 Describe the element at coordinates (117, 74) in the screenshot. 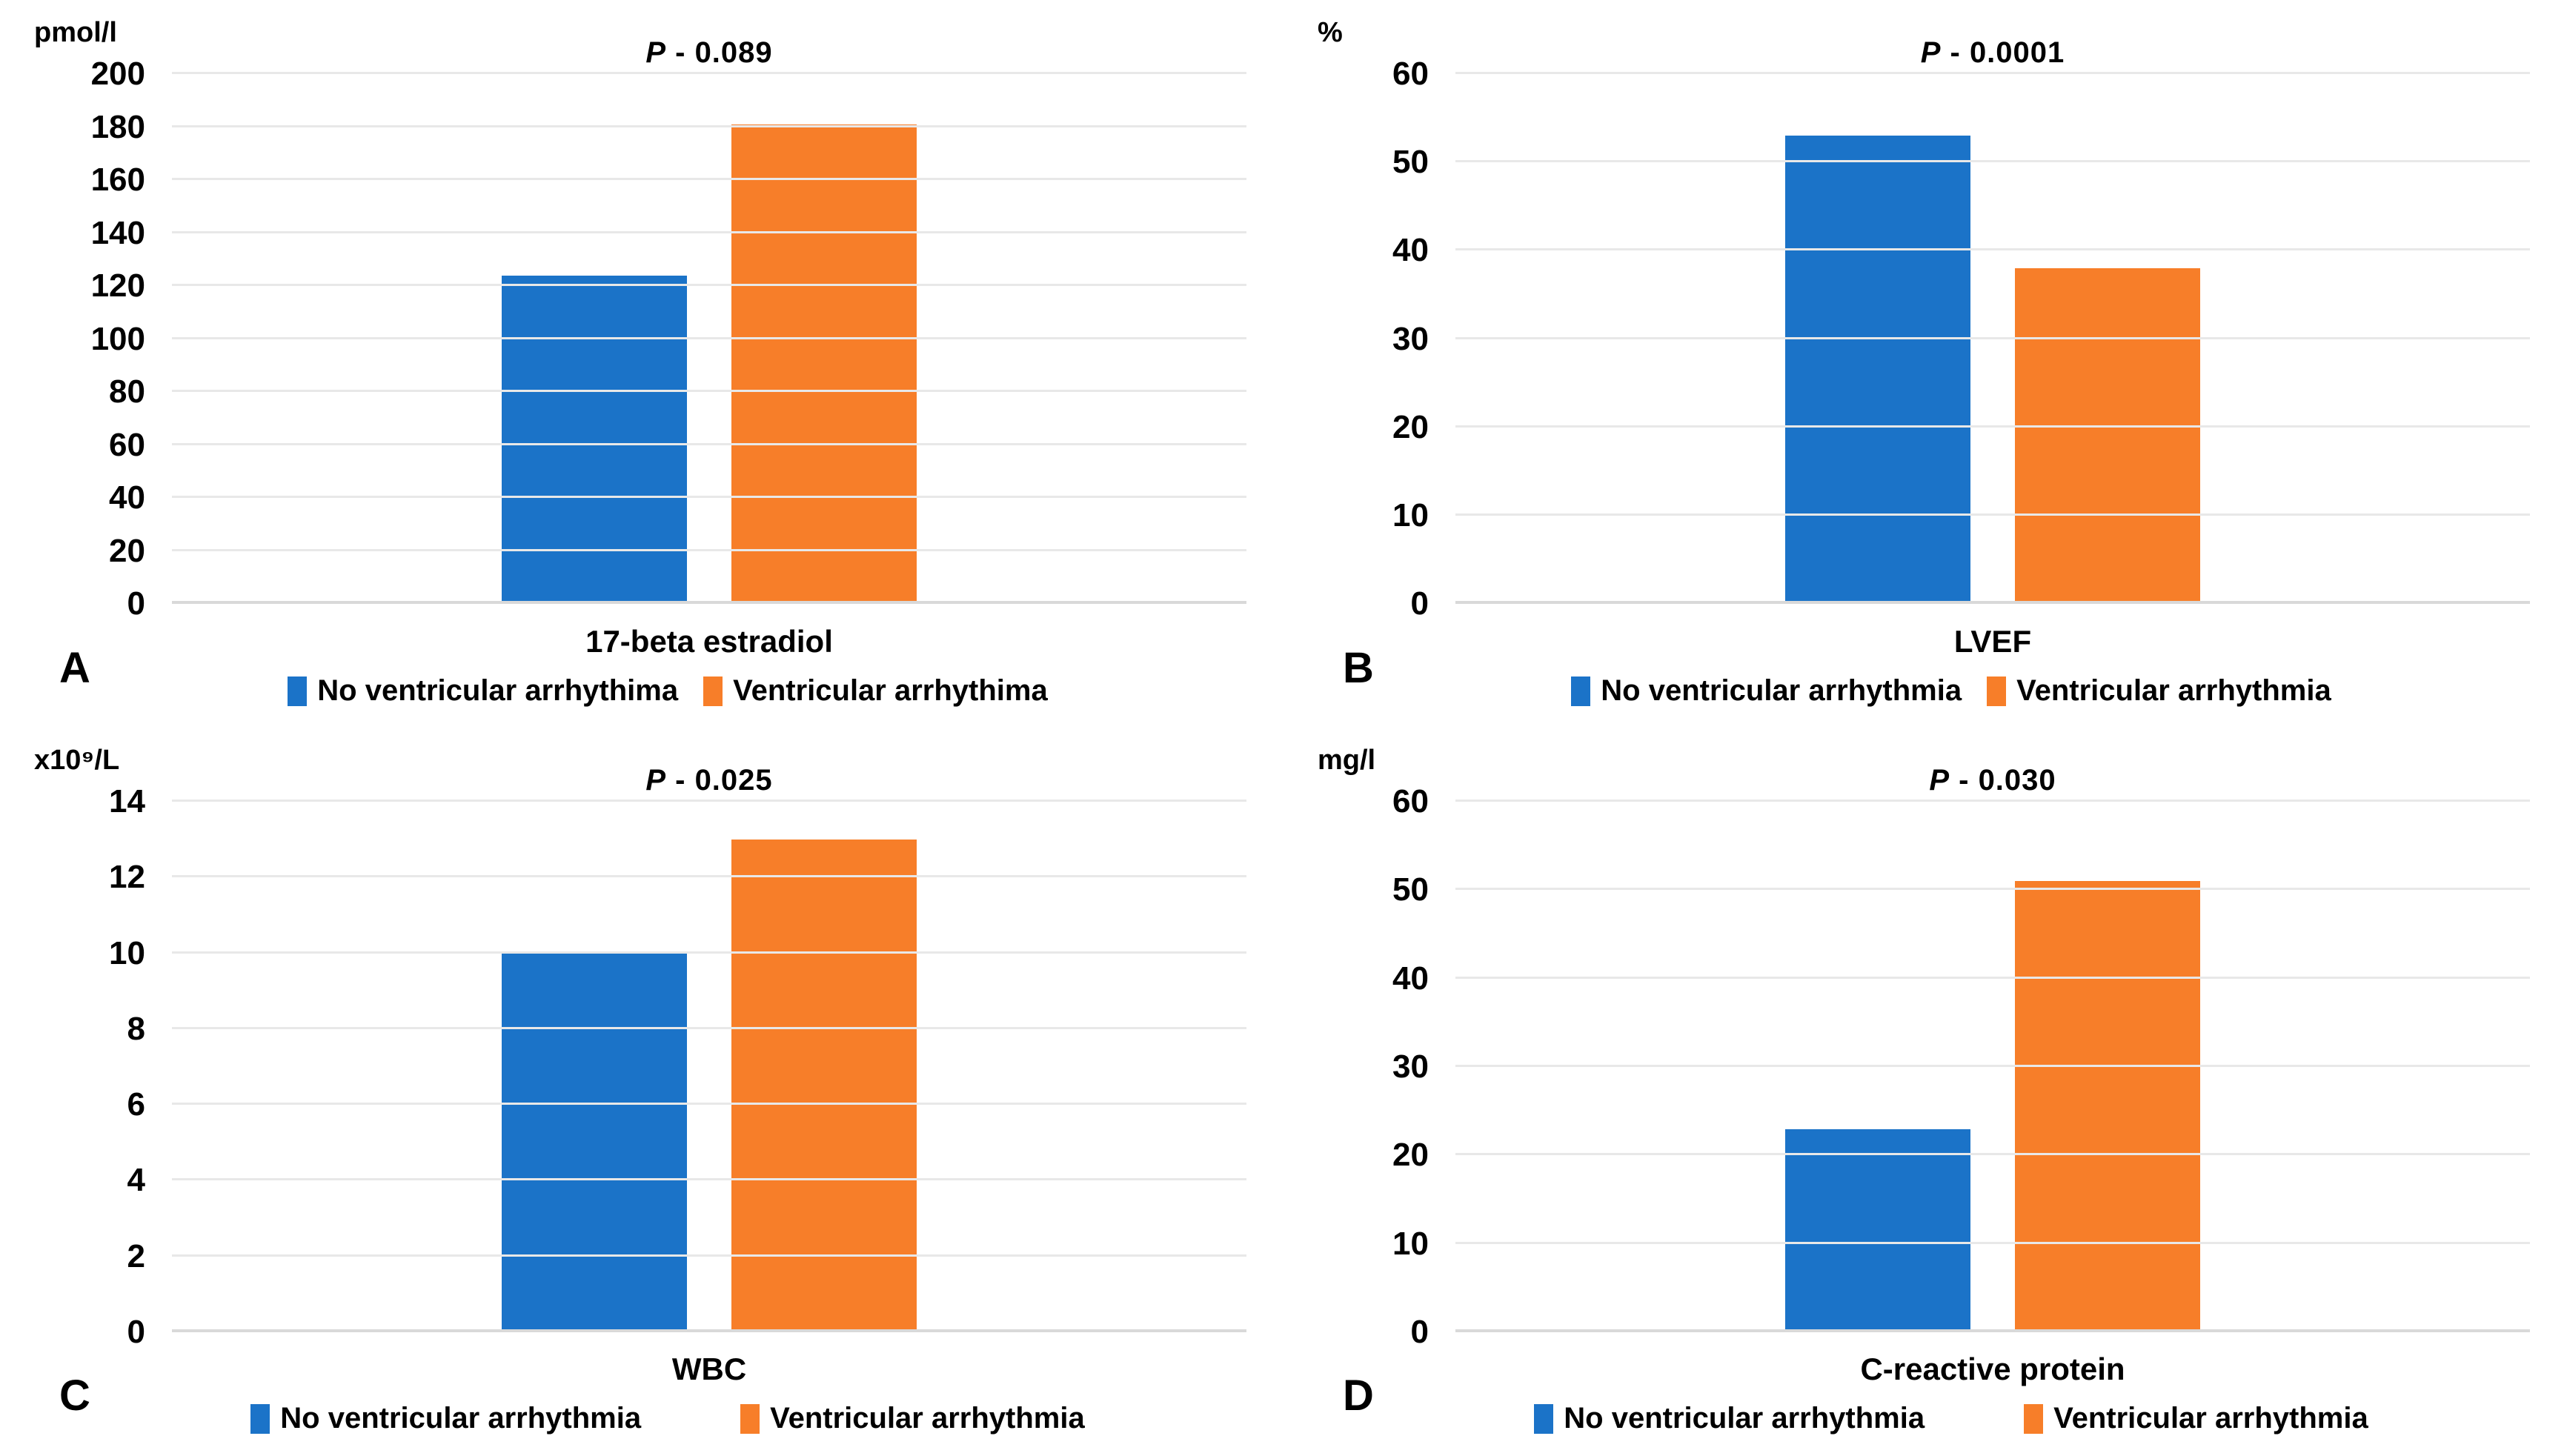

I see `y-tick-label: 200` at that location.